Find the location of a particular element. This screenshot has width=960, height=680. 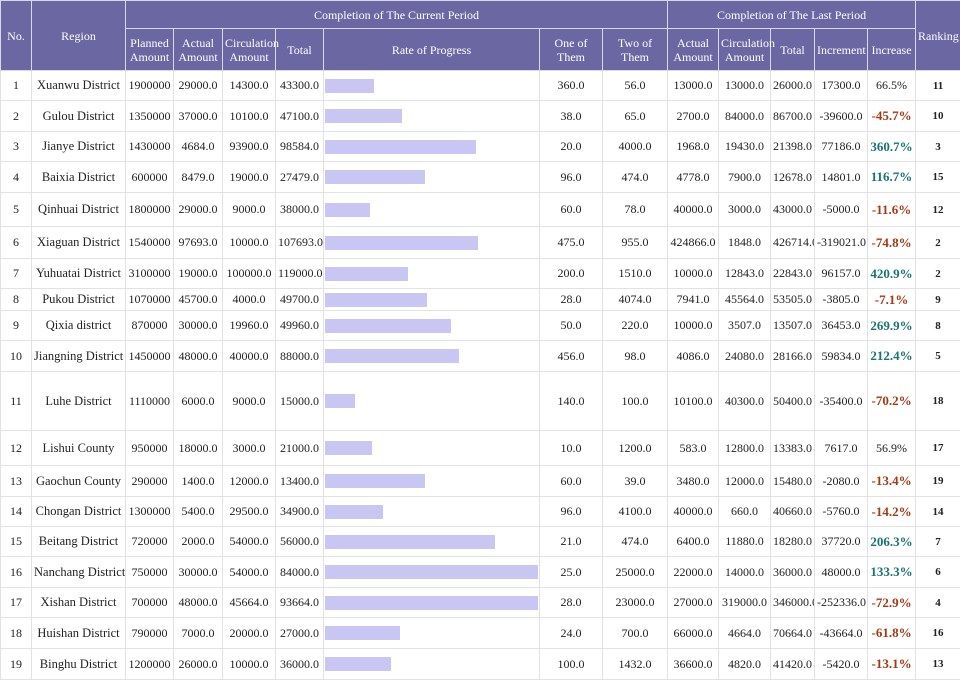

cell: 4684.0 is located at coordinates (198, 147).